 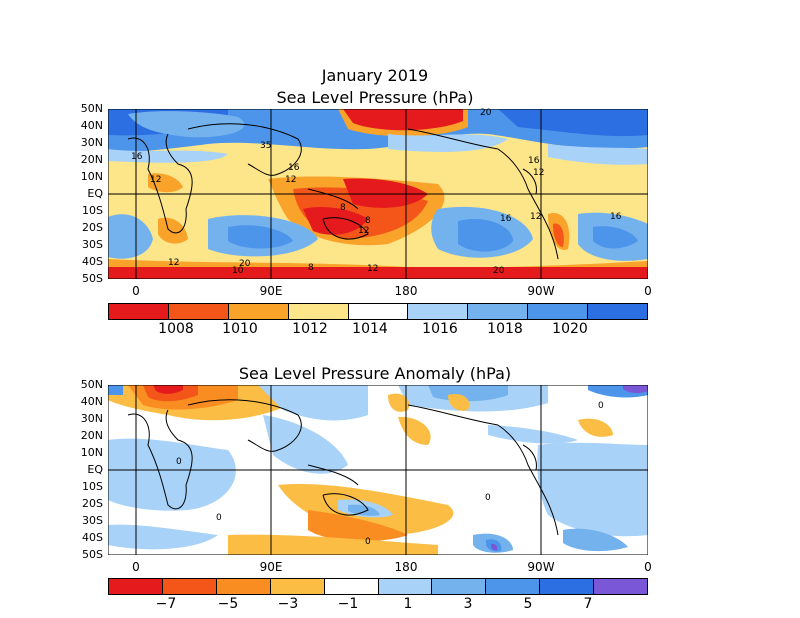 I want to click on contour-label: 35, so click(x=266, y=146).